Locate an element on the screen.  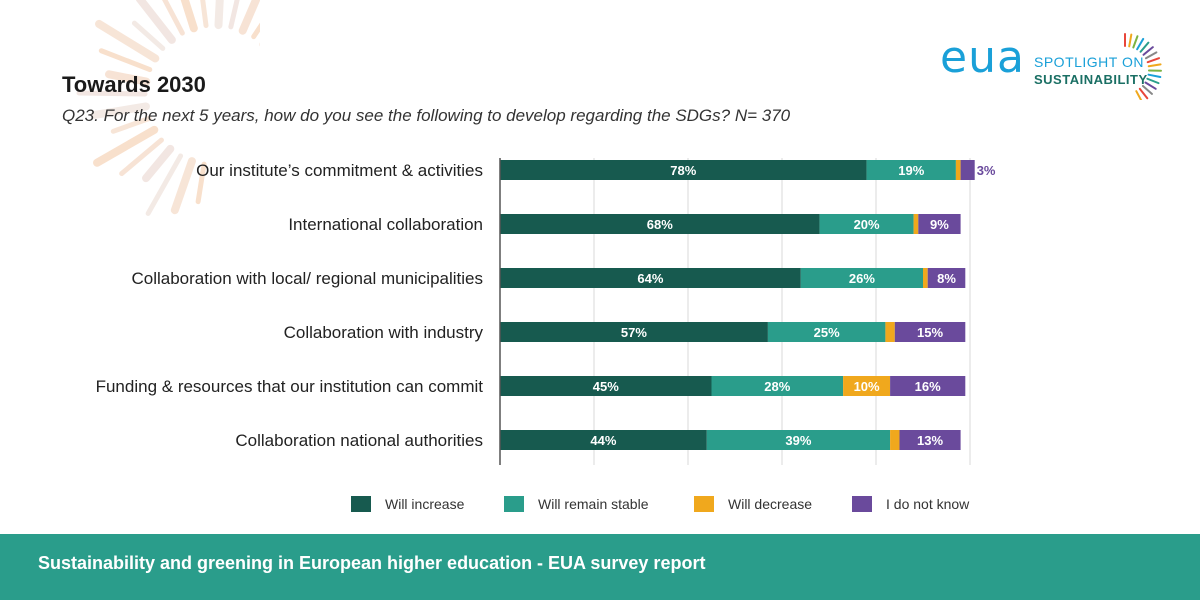
logo-brand: eua is located at coordinates (982, 57).